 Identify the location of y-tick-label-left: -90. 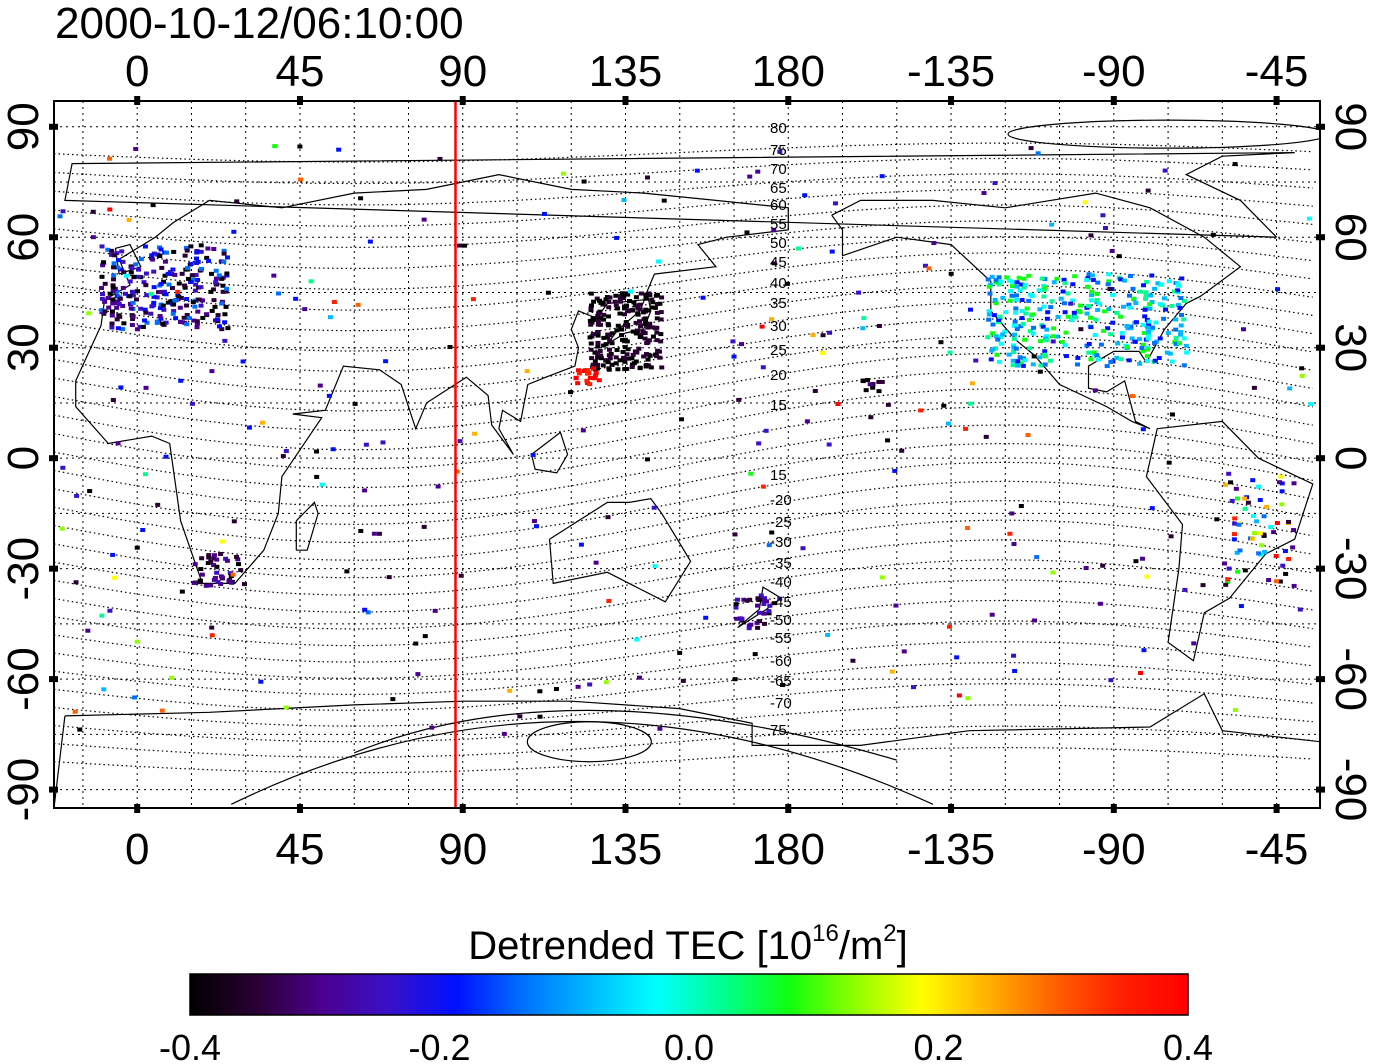
(24, 790).